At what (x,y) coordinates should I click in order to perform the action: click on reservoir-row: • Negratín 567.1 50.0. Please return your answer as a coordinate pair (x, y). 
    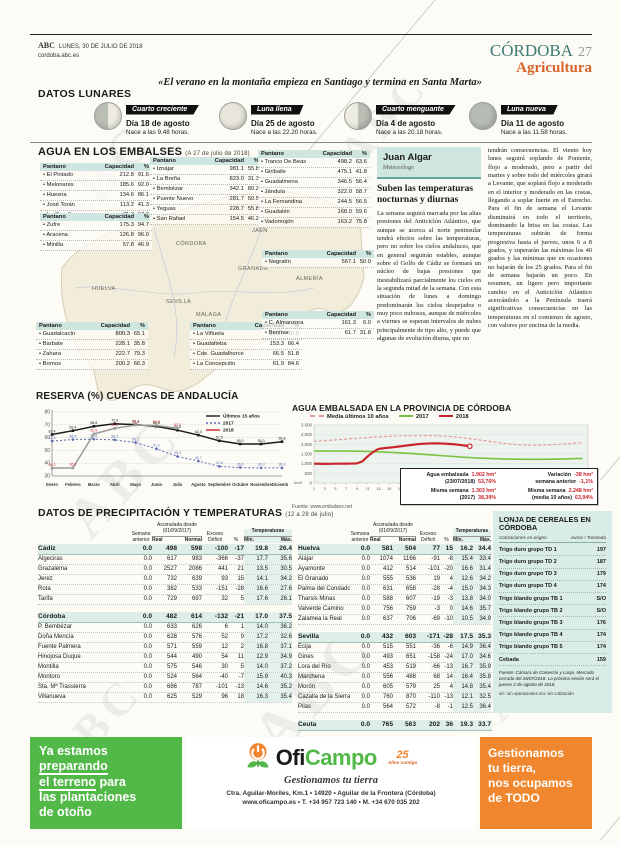
    Looking at the image, I should click on (318, 263).